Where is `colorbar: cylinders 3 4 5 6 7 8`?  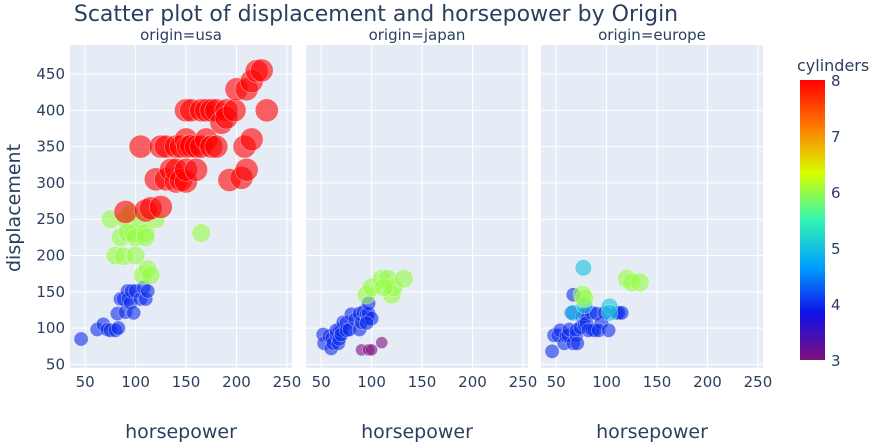 colorbar: cylinders 3 4 5 6 7 8 is located at coordinates (833, 213).